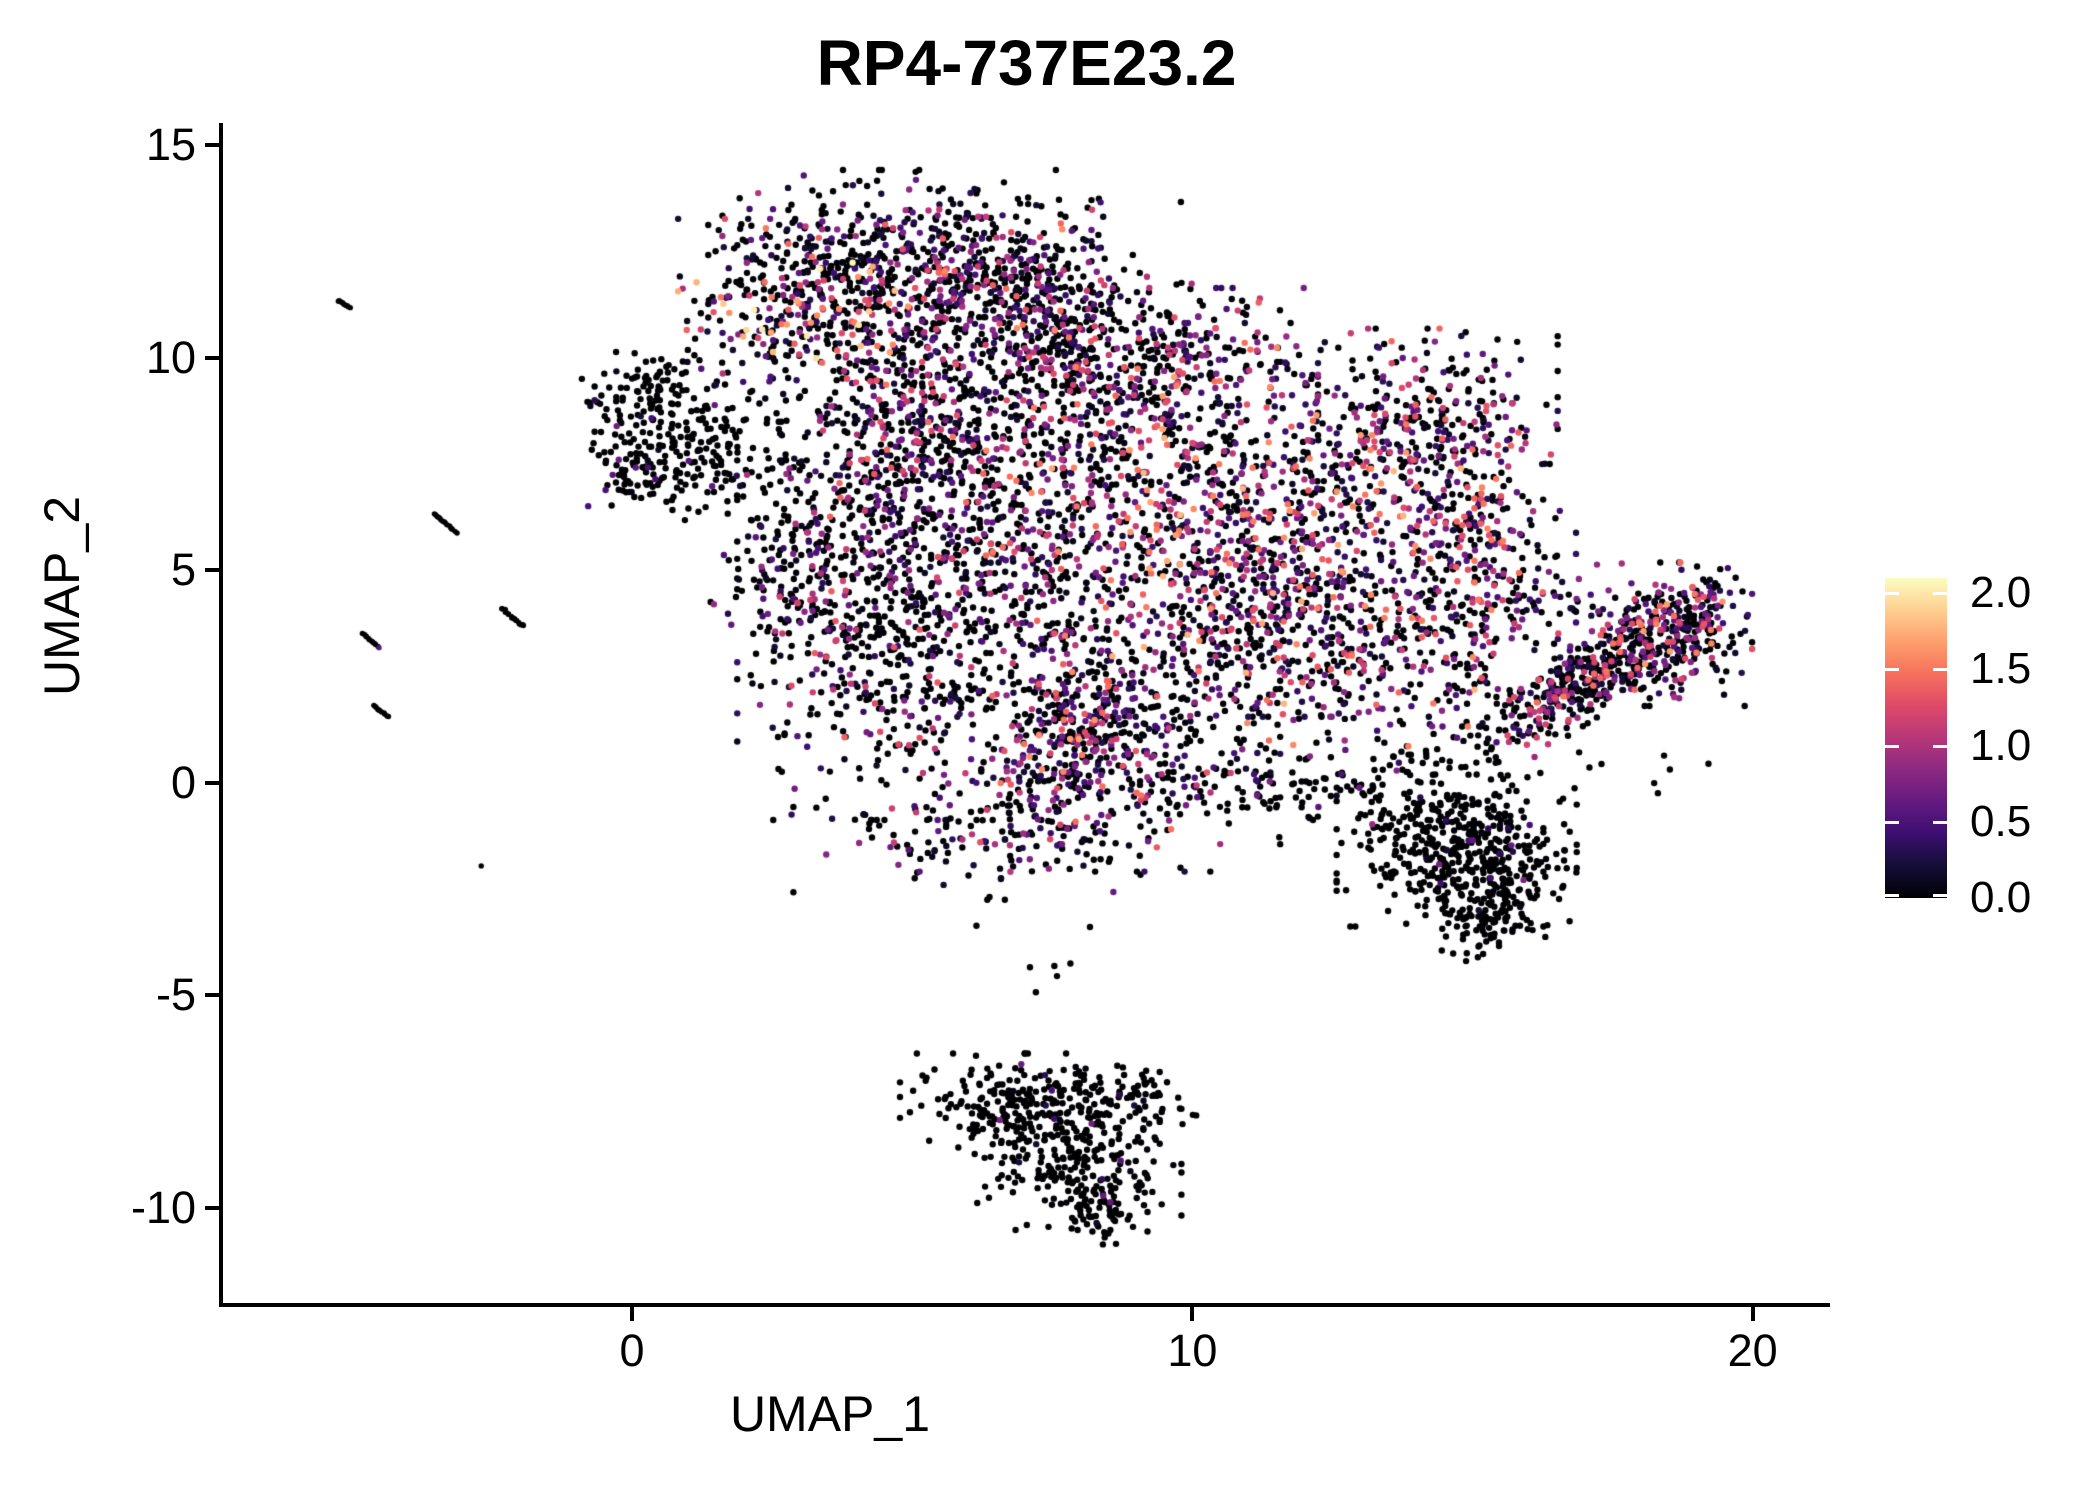  What do you see at coordinates (2001, 593) in the screenshot?
I see `colorbar-label: 2.0` at bounding box center [2001, 593].